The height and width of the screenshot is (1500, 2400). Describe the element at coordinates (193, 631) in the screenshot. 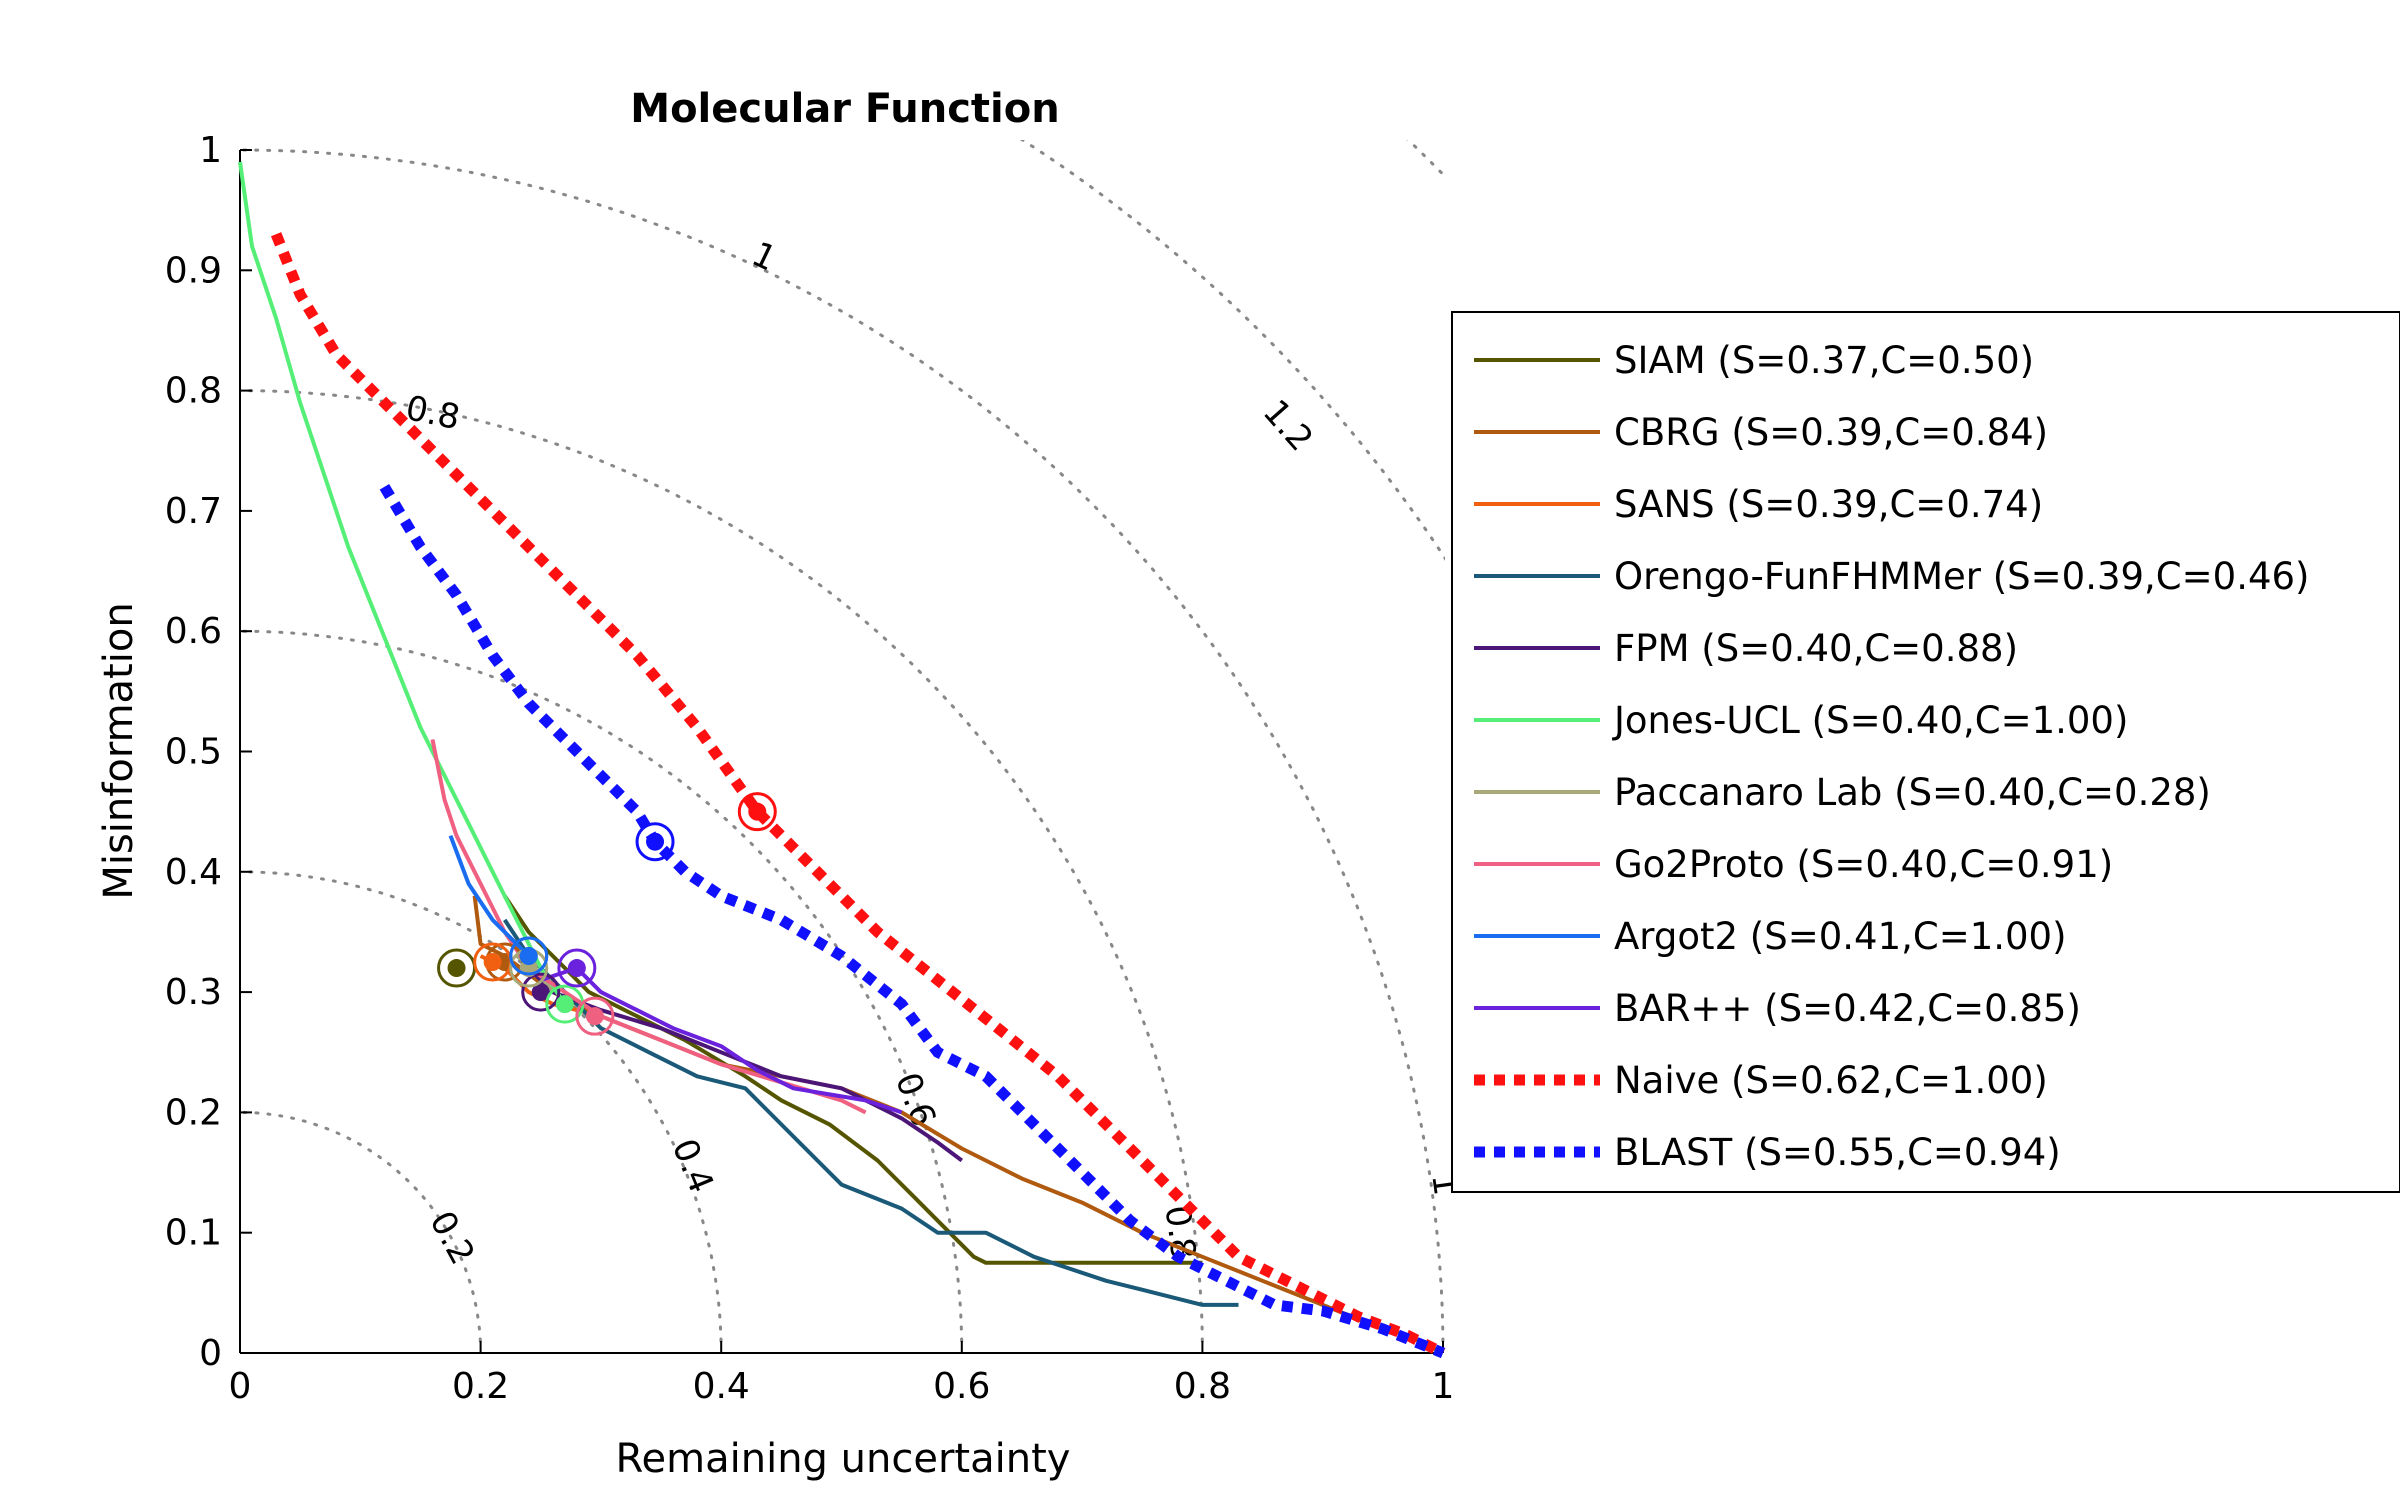

I see `y-tick-label: 0.6` at that location.